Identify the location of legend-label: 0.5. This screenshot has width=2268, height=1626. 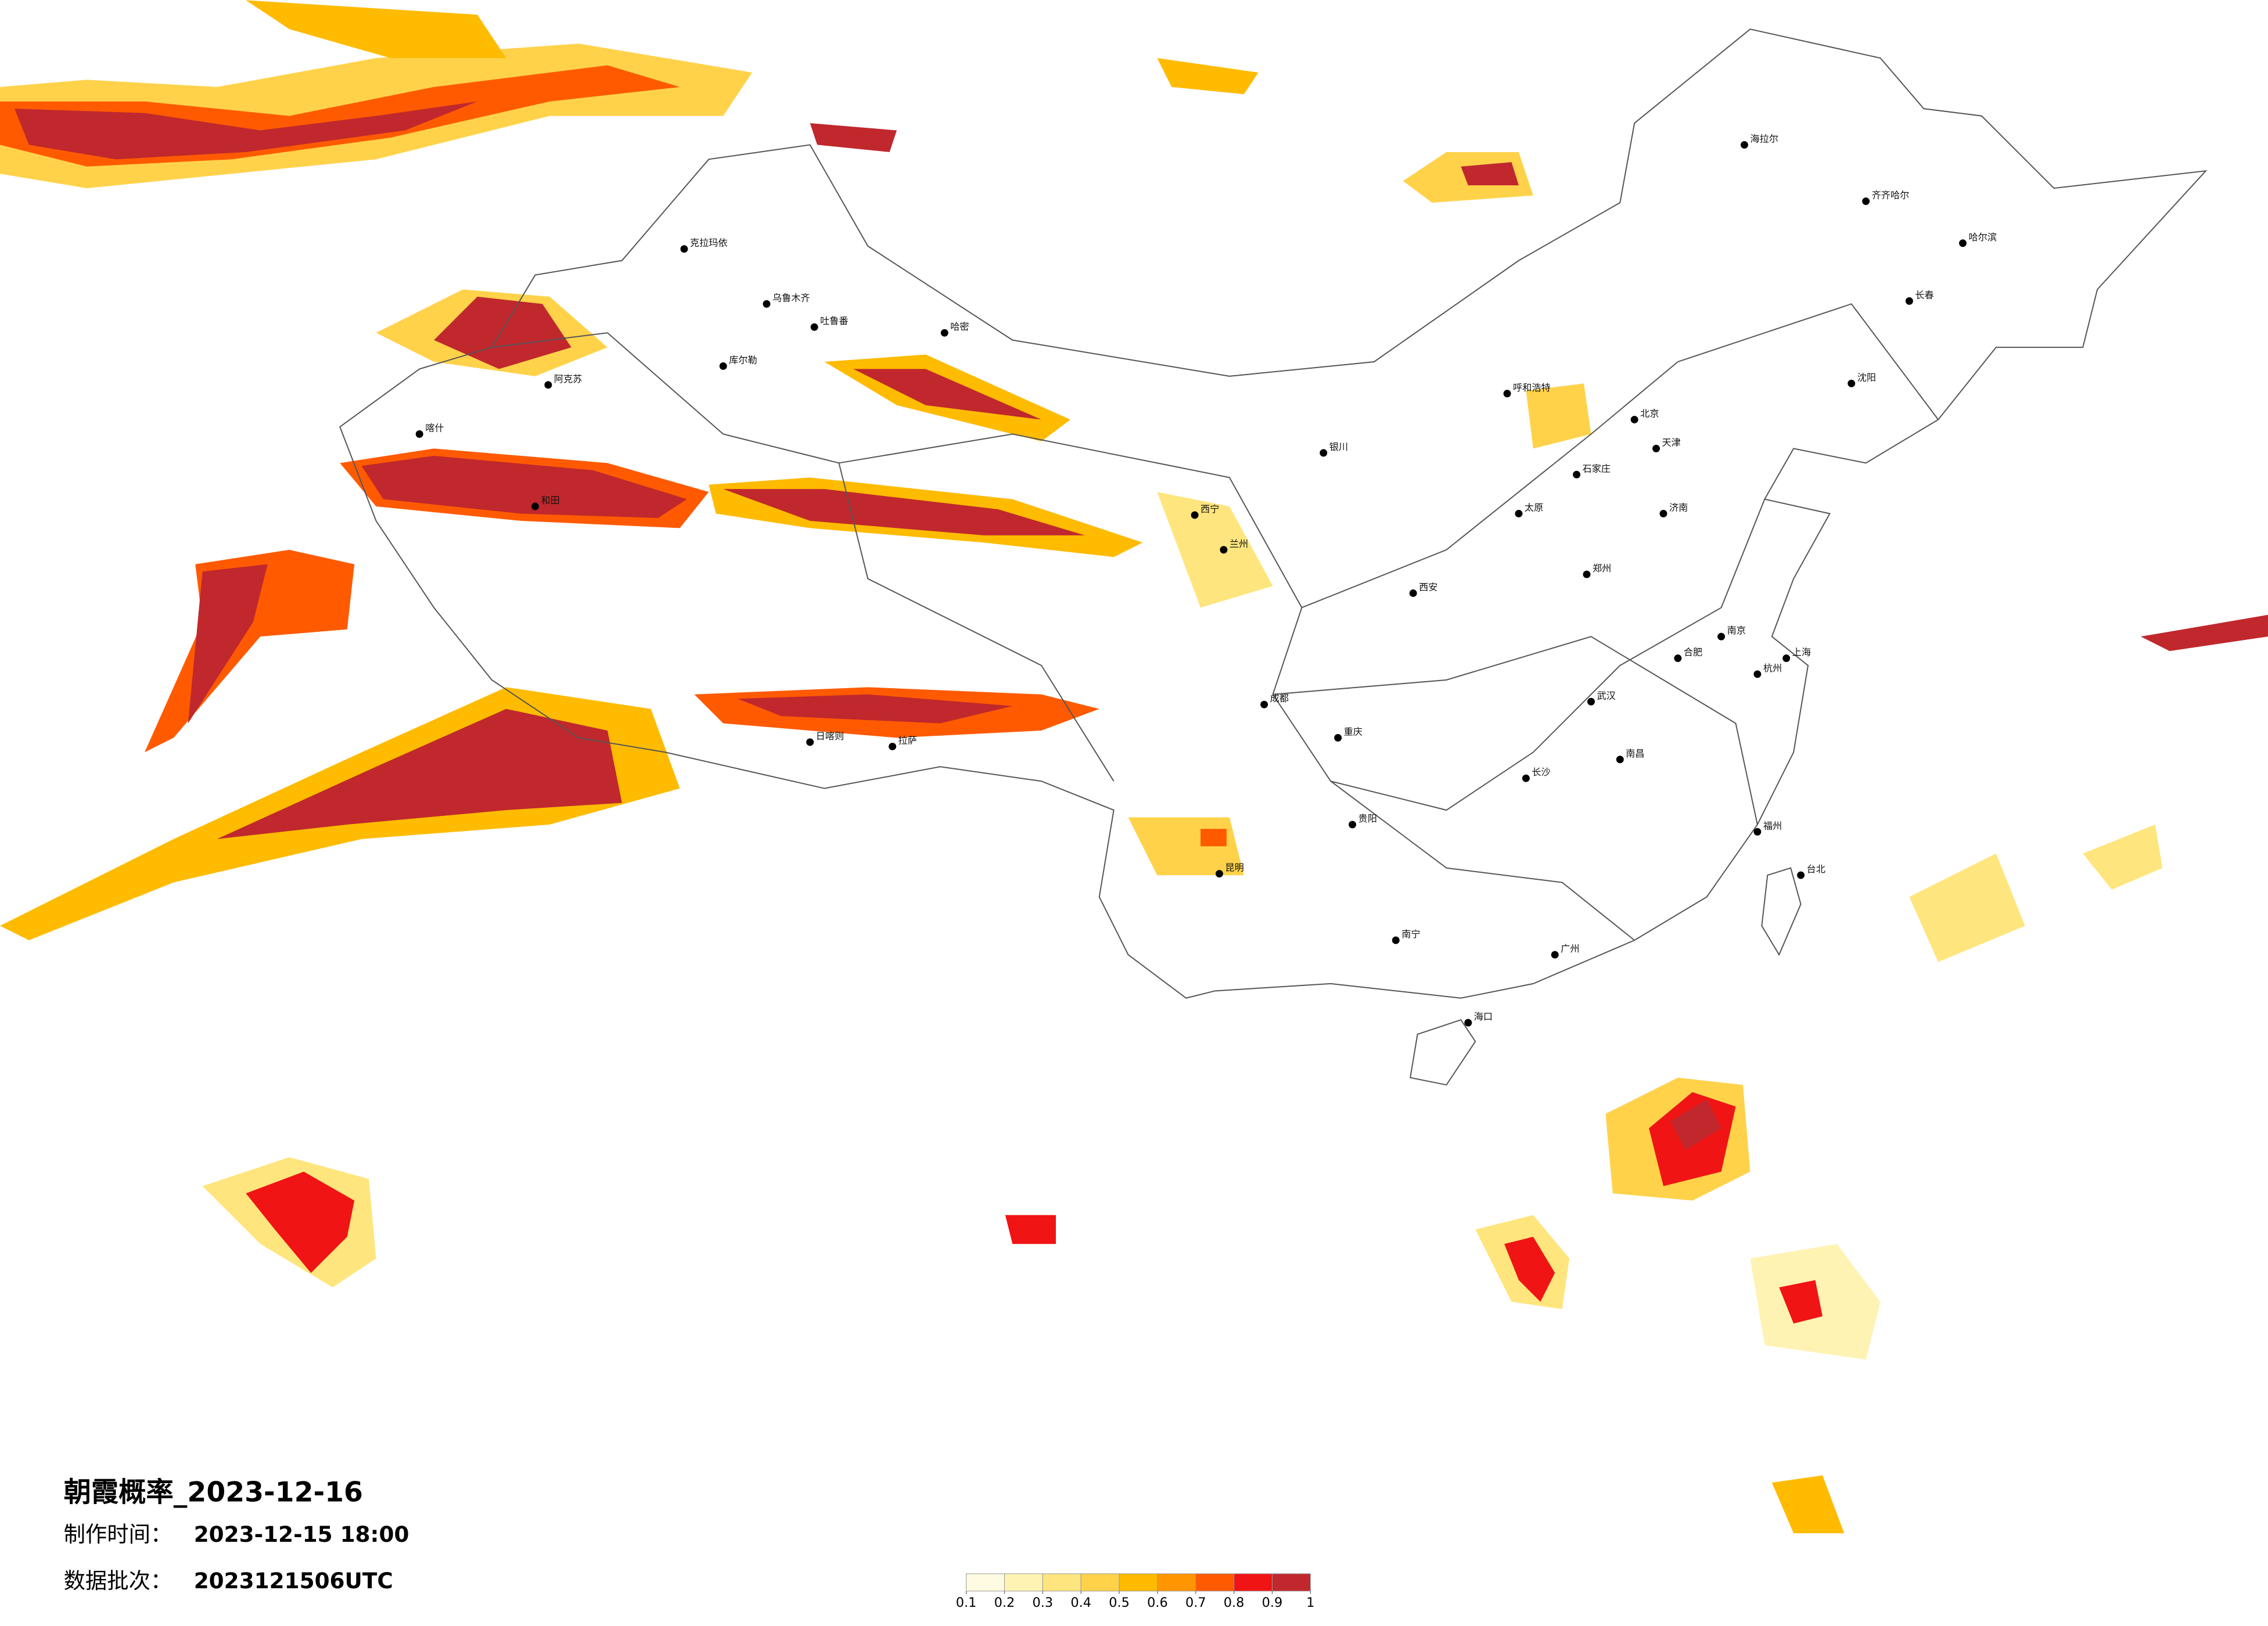
(1119, 1602).